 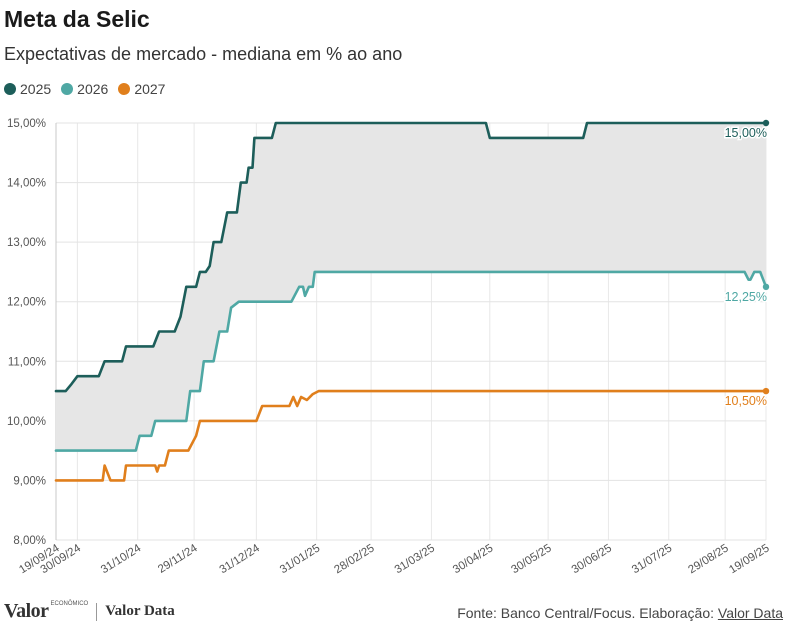 I want to click on x-tick-label-2: 31/10/24, so click(x=121, y=559).